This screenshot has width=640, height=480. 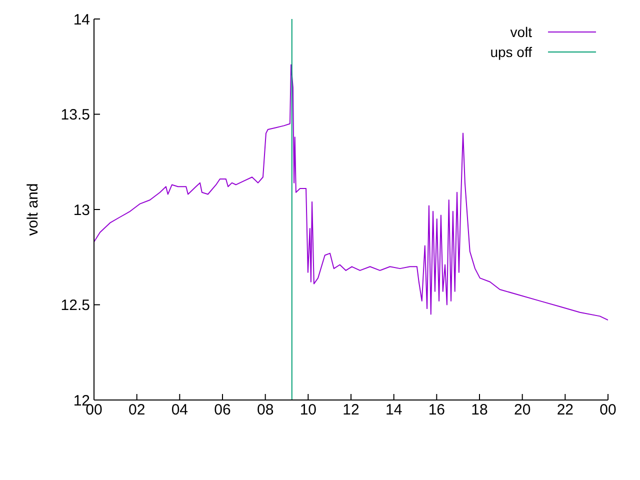 What do you see at coordinates (522, 410) in the screenshot?
I see `x-tick-label: 20` at bounding box center [522, 410].